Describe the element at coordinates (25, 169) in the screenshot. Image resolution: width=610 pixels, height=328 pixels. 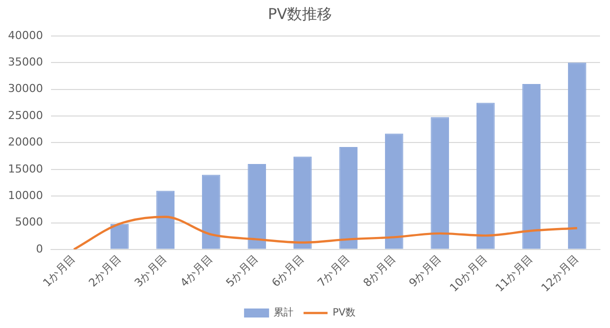
I see `y-tick-label: 15000` at that location.